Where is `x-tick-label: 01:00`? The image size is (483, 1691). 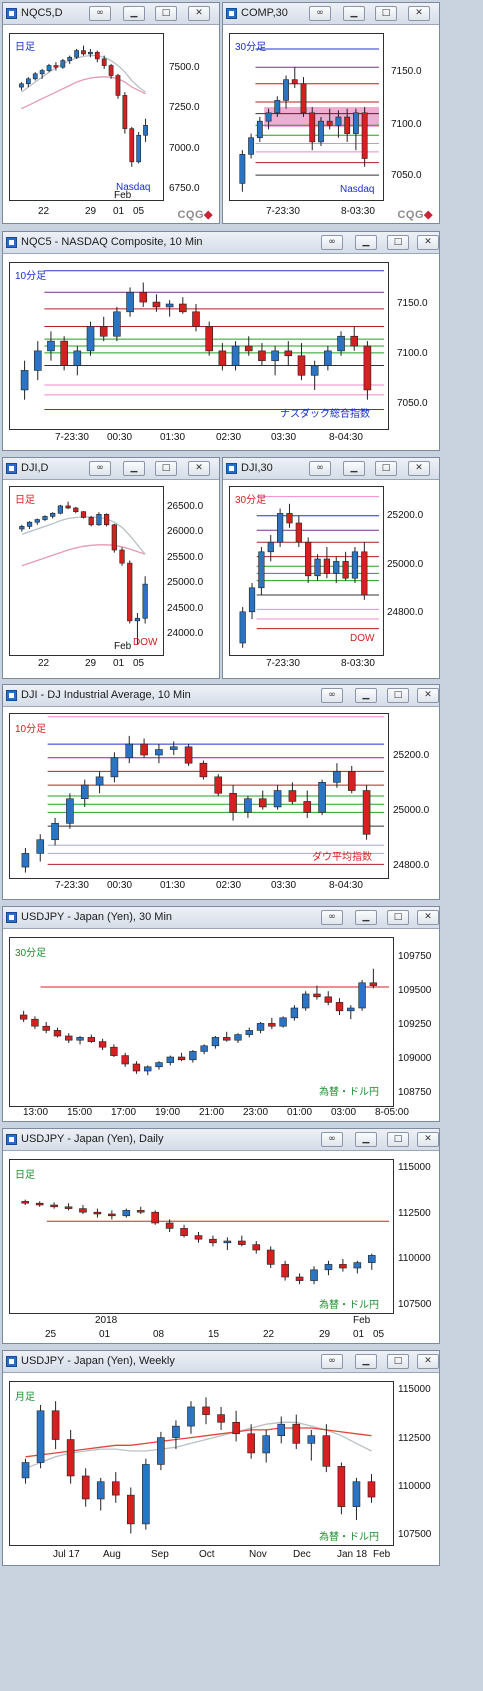
x-tick-label: 01:00 is located at coordinates (300, 1112).